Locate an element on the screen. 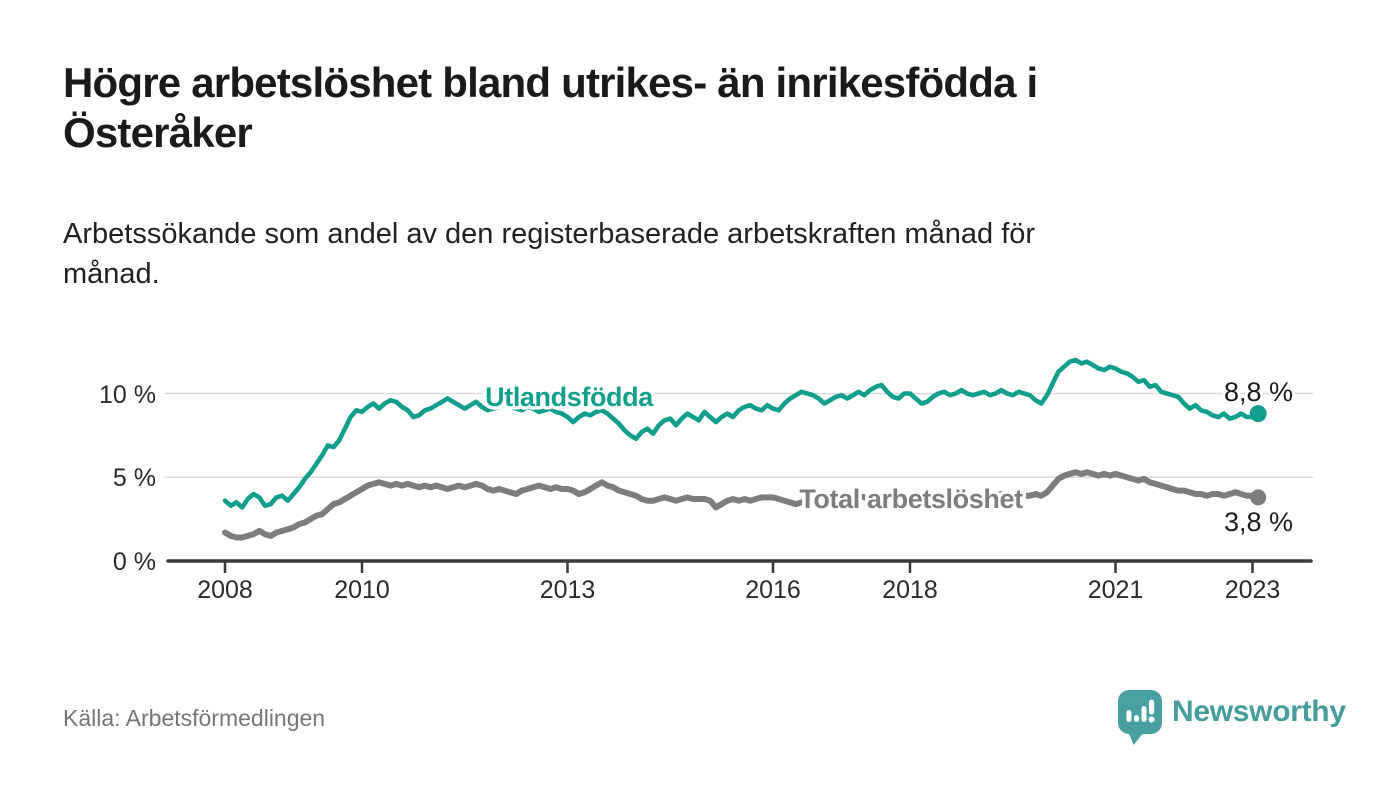 Image resolution: width=1400 pixels, height=794 pixels. x-axis-tick-label-2023: 2023 is located at coordinates (1253, 590).